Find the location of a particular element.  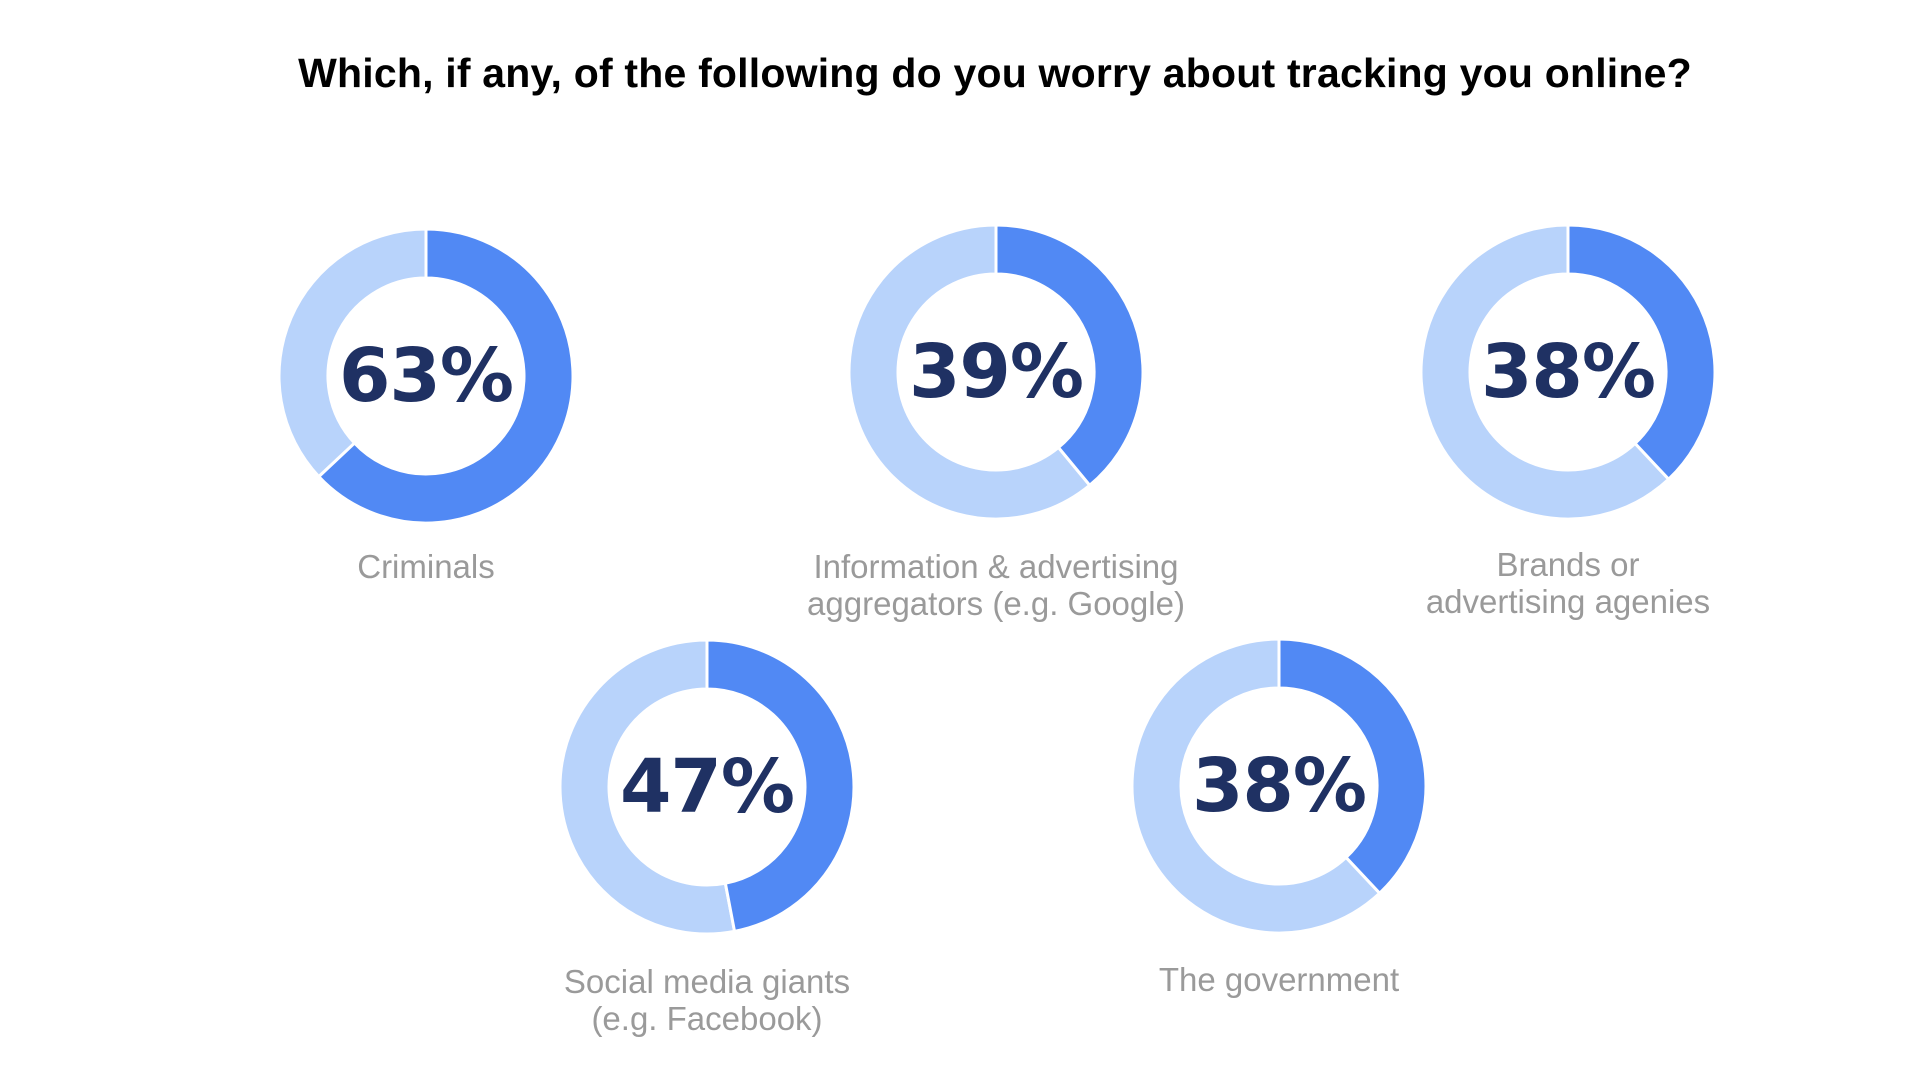

donut-category-label: The government is located at coordinates (1279, 979).